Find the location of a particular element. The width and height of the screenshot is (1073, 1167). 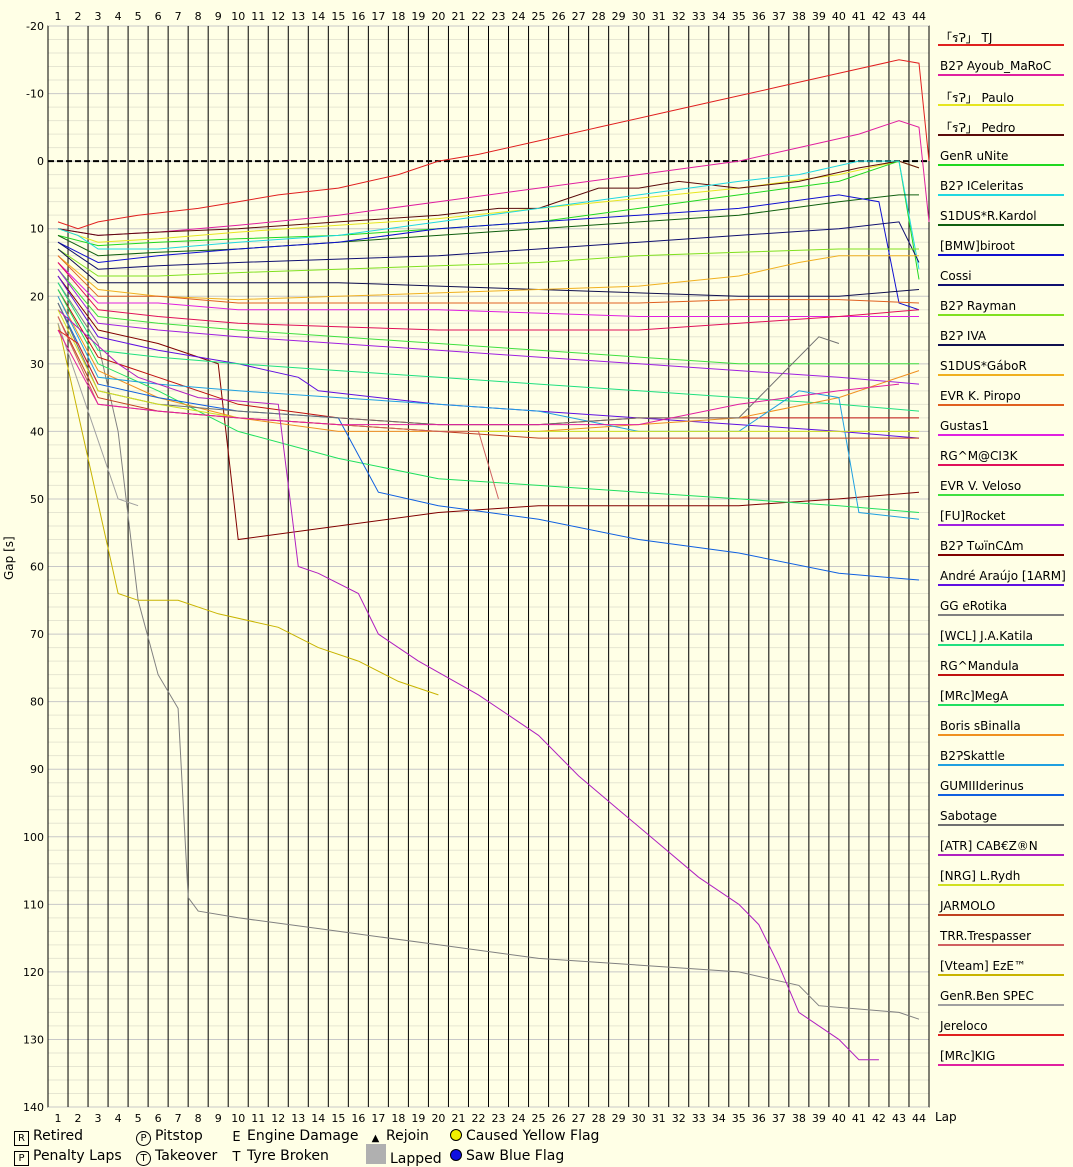

legend-item: [MRc]KIG is located at coordinates (1002, 1061).